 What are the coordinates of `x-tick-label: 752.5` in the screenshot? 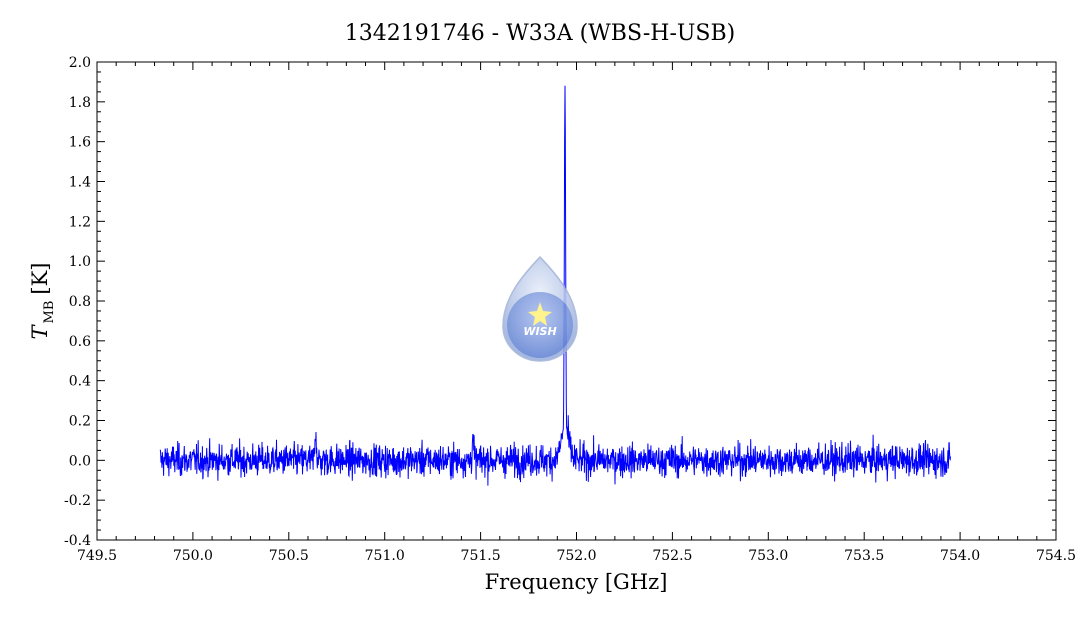 It's located at (672, 556).